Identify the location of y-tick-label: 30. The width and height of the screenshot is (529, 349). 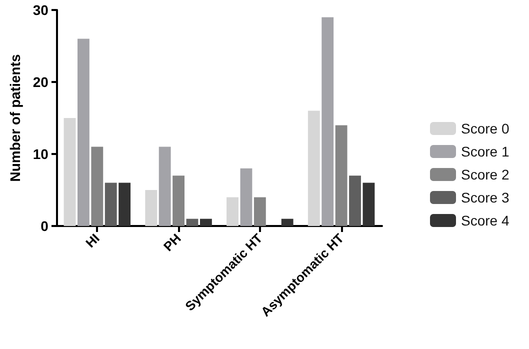
(40, 10).